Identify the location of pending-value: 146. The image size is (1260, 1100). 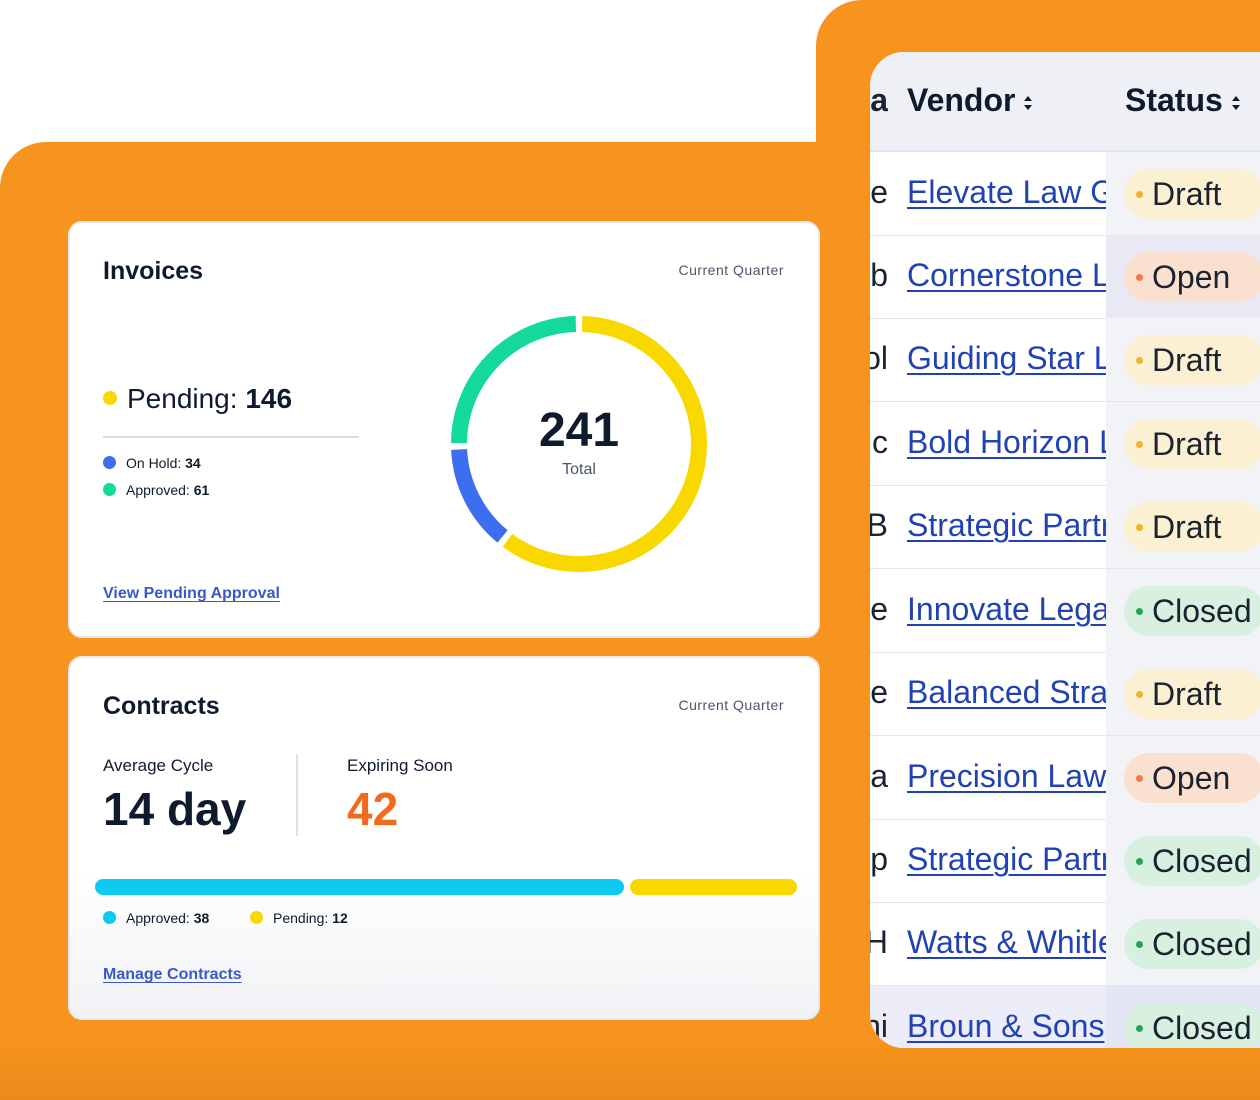
(269, 398).